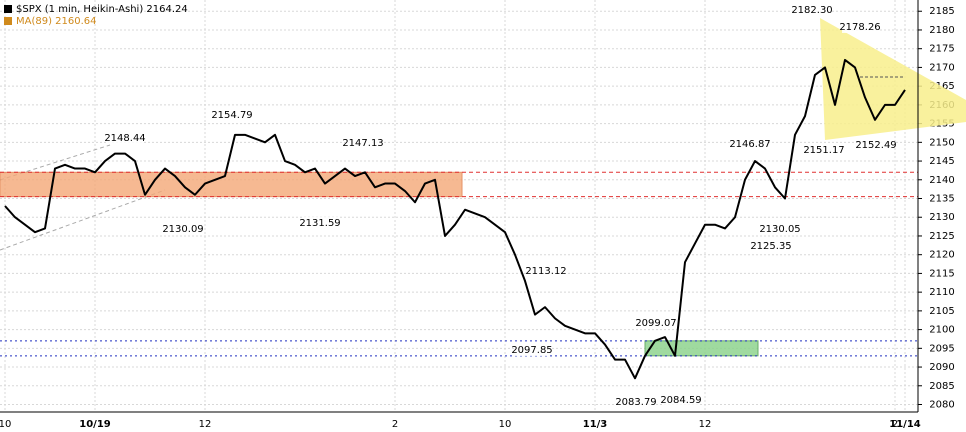  Describe the element at coordinates (941, 142) in the screenshot. I see `y-tick-label: 2150` at that location.